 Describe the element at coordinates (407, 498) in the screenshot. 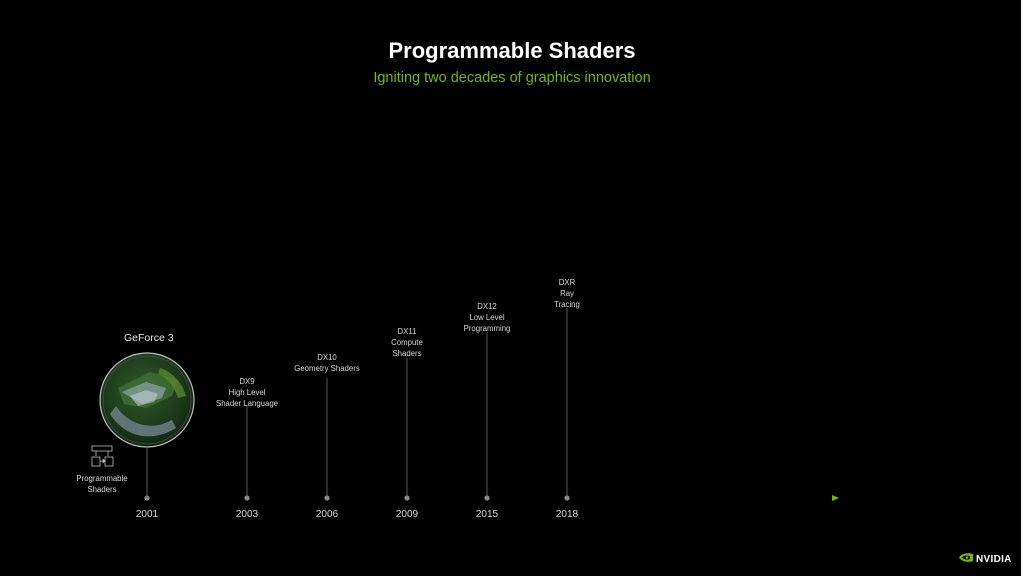

I see `milestone-dot-2009` at that location.